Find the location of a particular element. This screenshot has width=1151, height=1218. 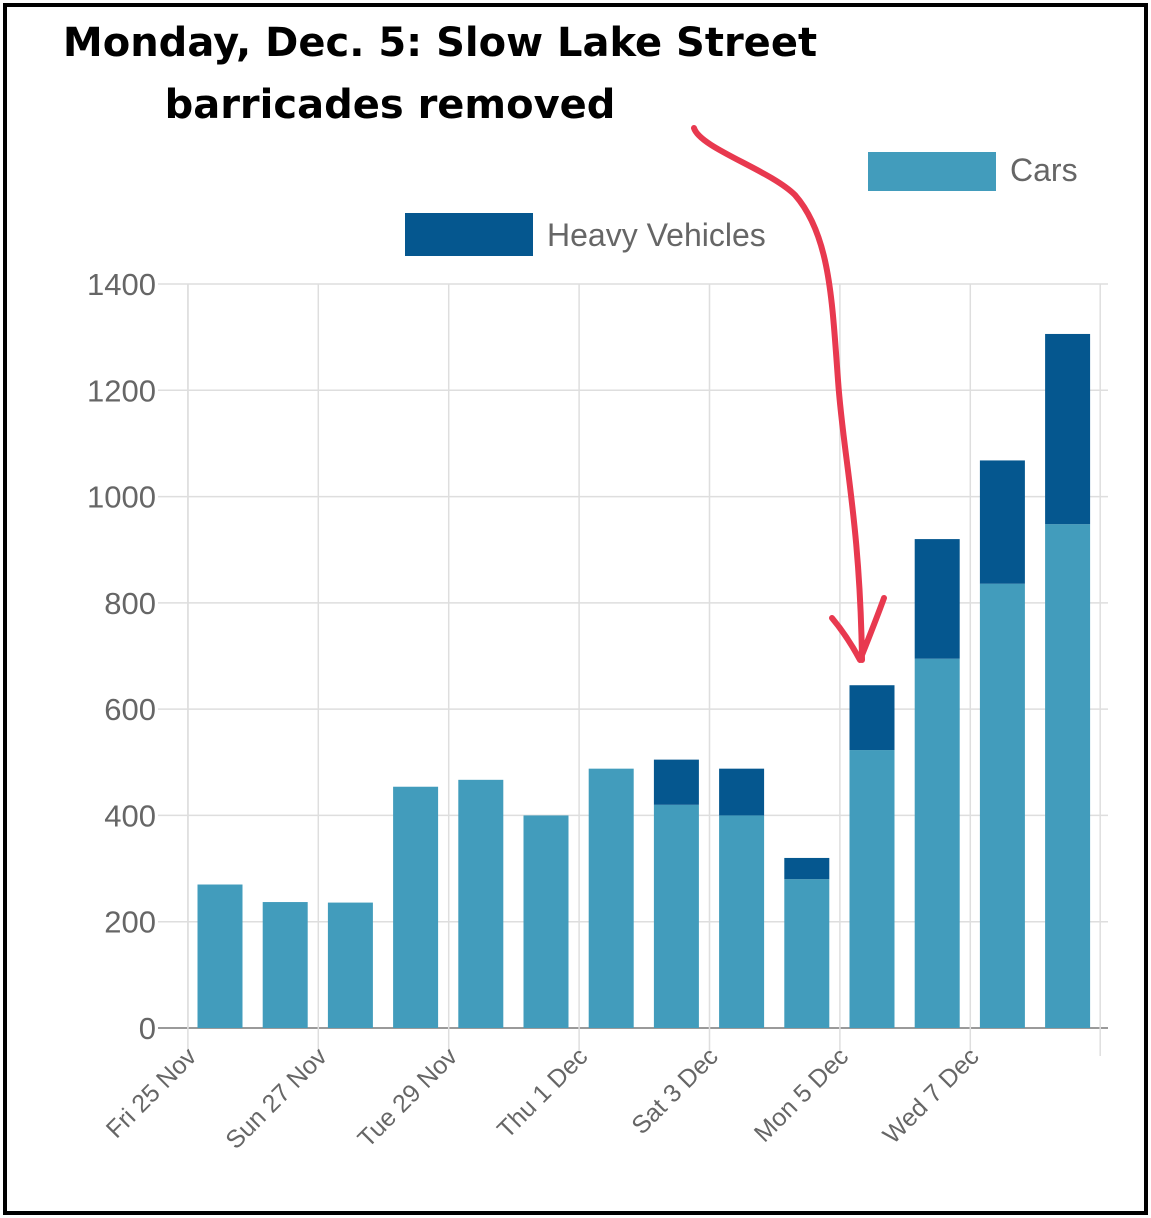

legend-label-heavy-vehicles: Heavy Vehicles is located at coordinates (656, 235).